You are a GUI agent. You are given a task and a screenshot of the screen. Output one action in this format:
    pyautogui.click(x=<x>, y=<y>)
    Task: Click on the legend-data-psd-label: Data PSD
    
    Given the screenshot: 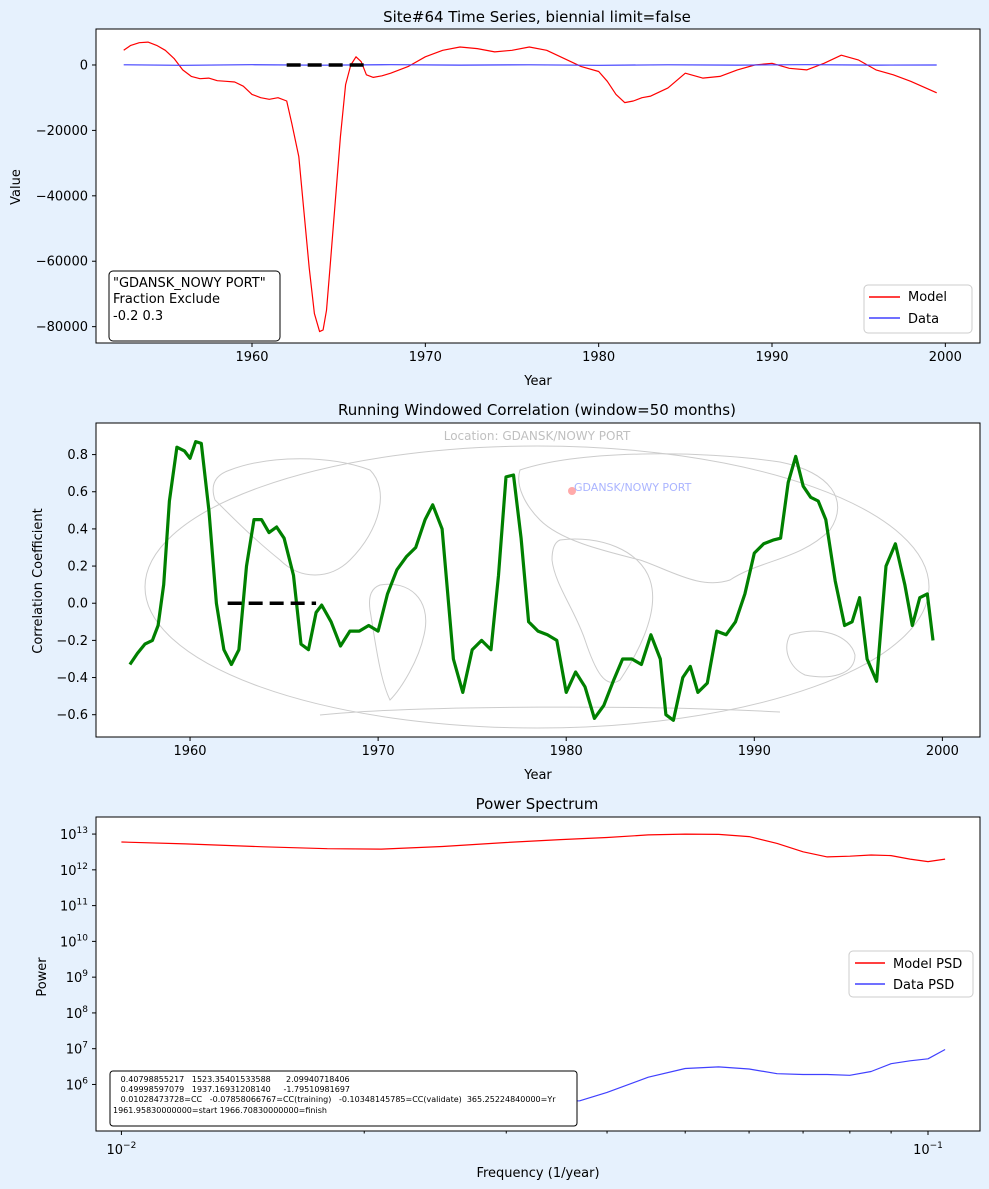 What is the action you would take?
    pyautogui.click(x=923, y=985)
    